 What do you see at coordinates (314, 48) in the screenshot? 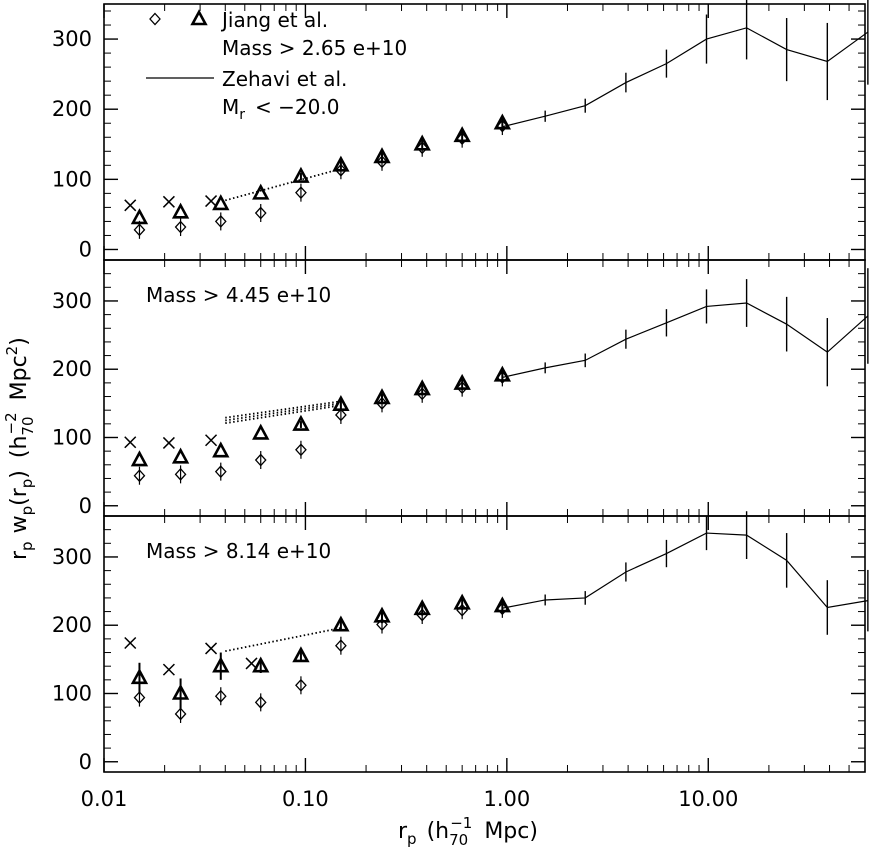
I see `legend-jiang-cut: Mass > 2.65 e+10` at bounding box center [314, 48].